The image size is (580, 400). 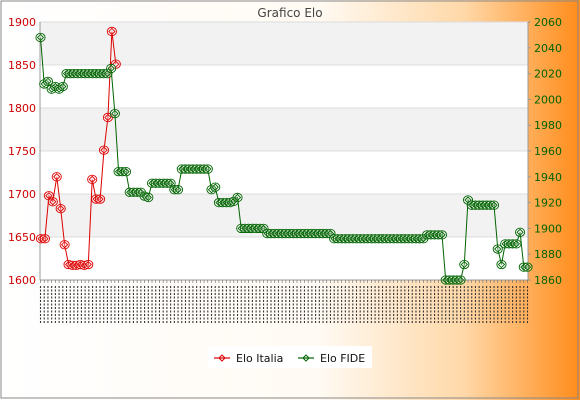 I want to click on right-tick-label: 1920, so click(x=548, y=203).